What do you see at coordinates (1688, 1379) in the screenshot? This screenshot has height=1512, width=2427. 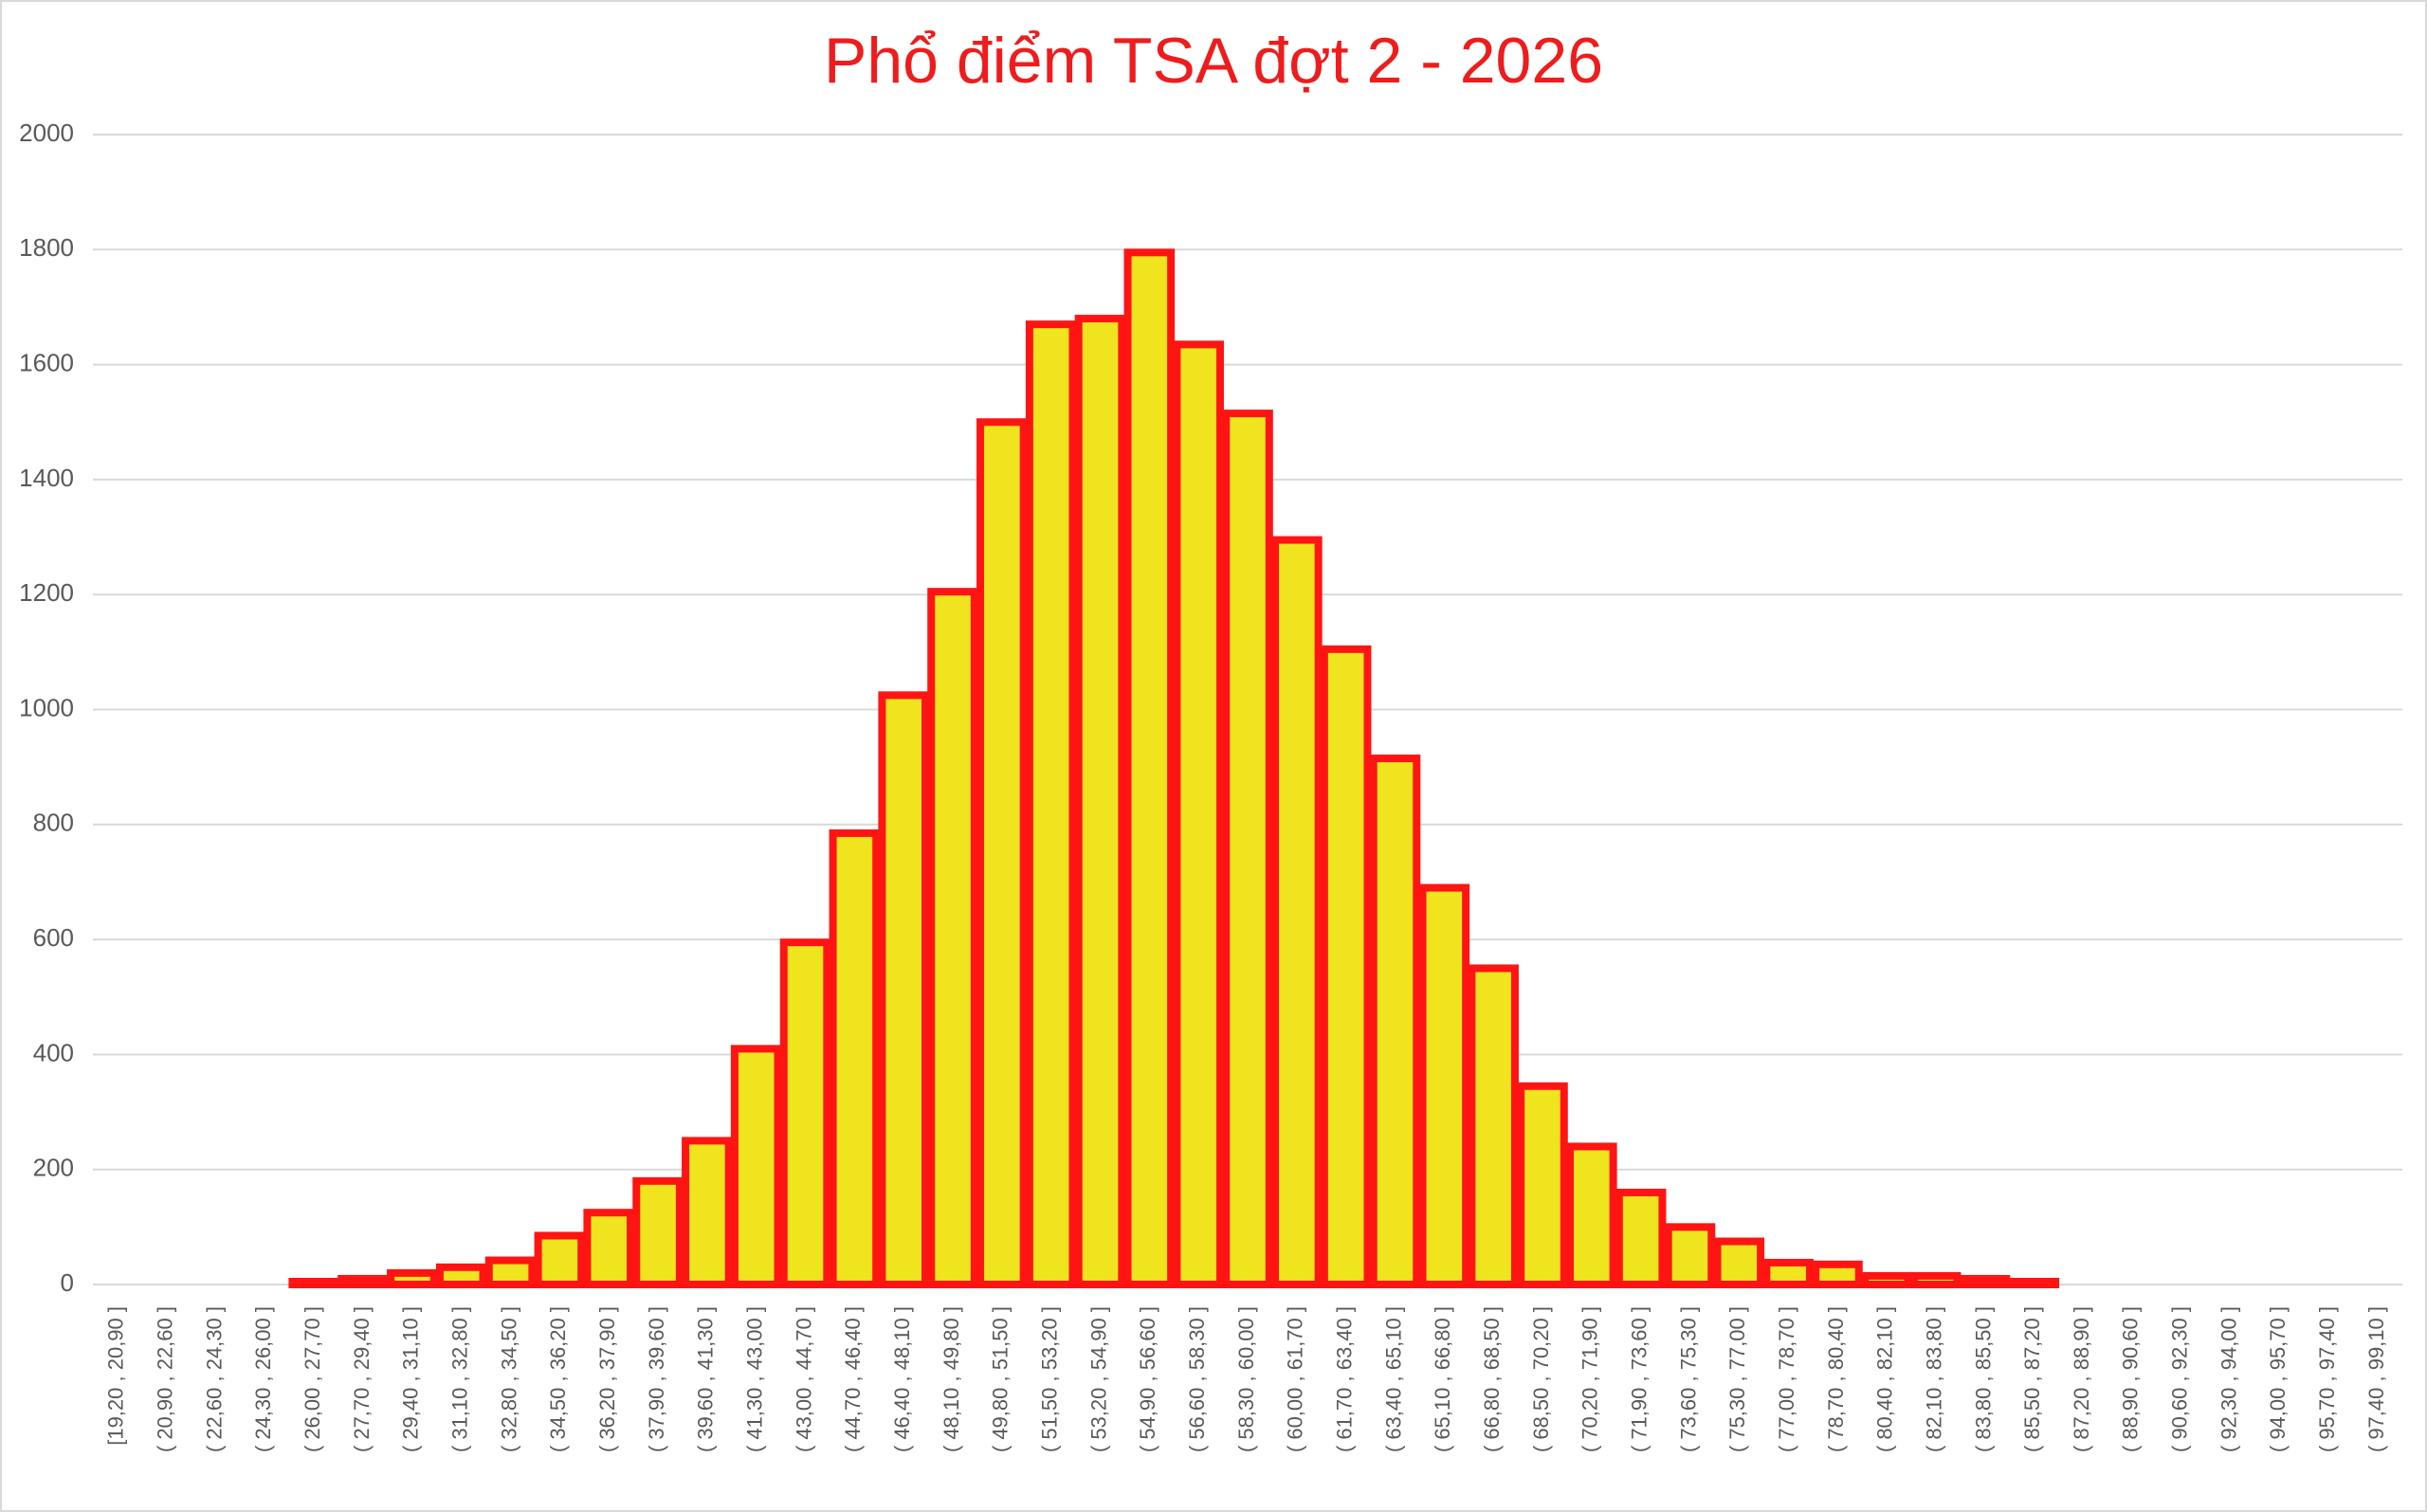 I see `x-tick-label: ( 73,60 , 75,30 ]` at bounding box center [1688, 1379].